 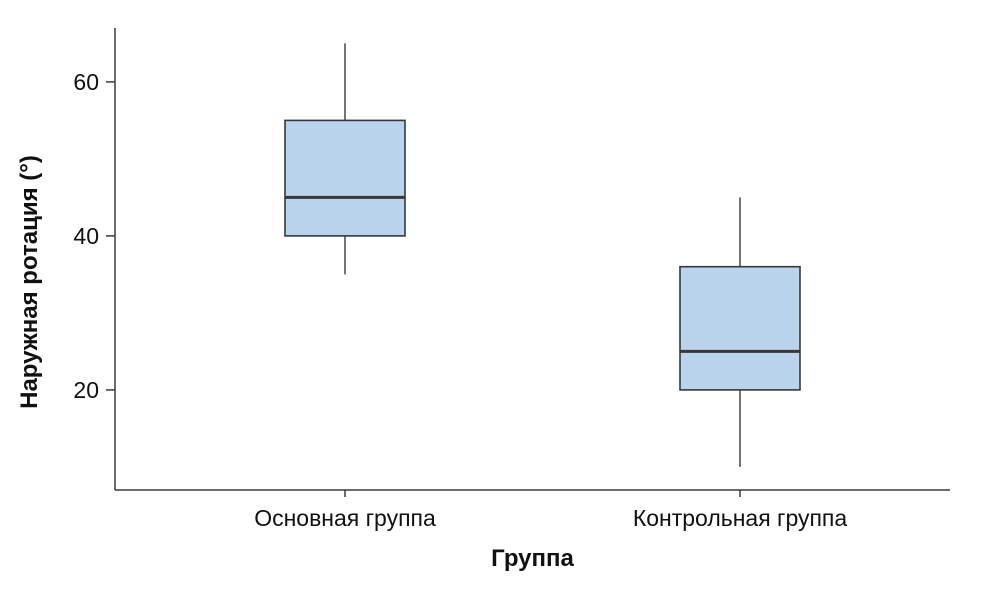 What do you see at coordinates (740, 518) in the screenshot?
I see `x-tick-label: Контрольная группа` at bounding box center [740, 518].